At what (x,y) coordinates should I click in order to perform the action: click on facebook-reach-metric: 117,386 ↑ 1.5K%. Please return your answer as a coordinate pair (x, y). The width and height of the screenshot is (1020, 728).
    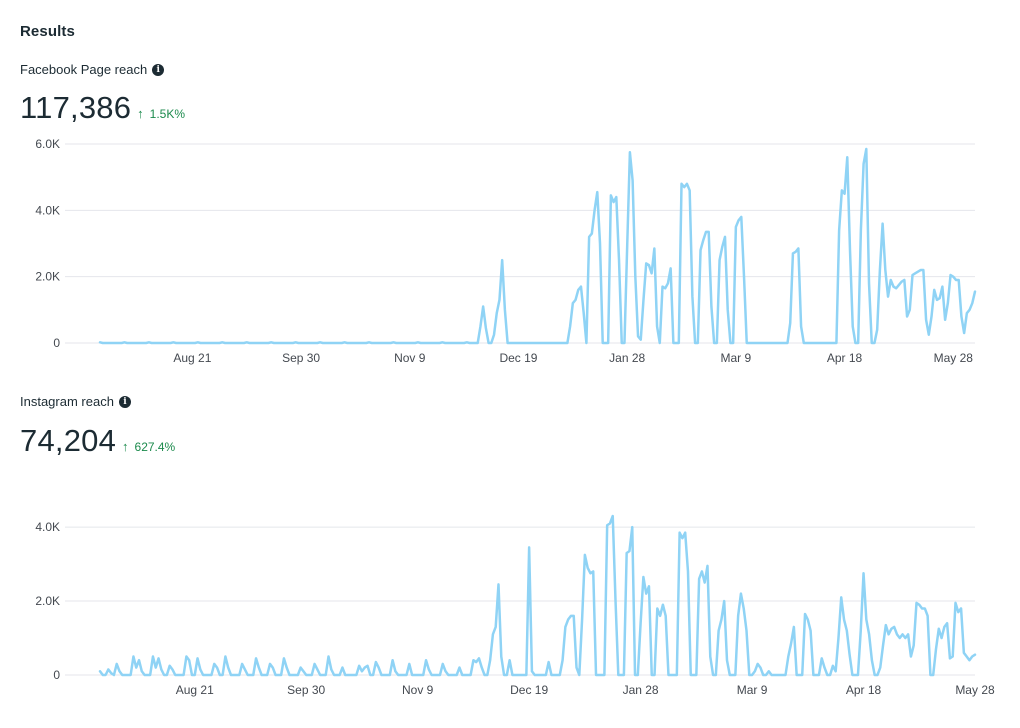
    Looking at the image, I should click on (102, 108).